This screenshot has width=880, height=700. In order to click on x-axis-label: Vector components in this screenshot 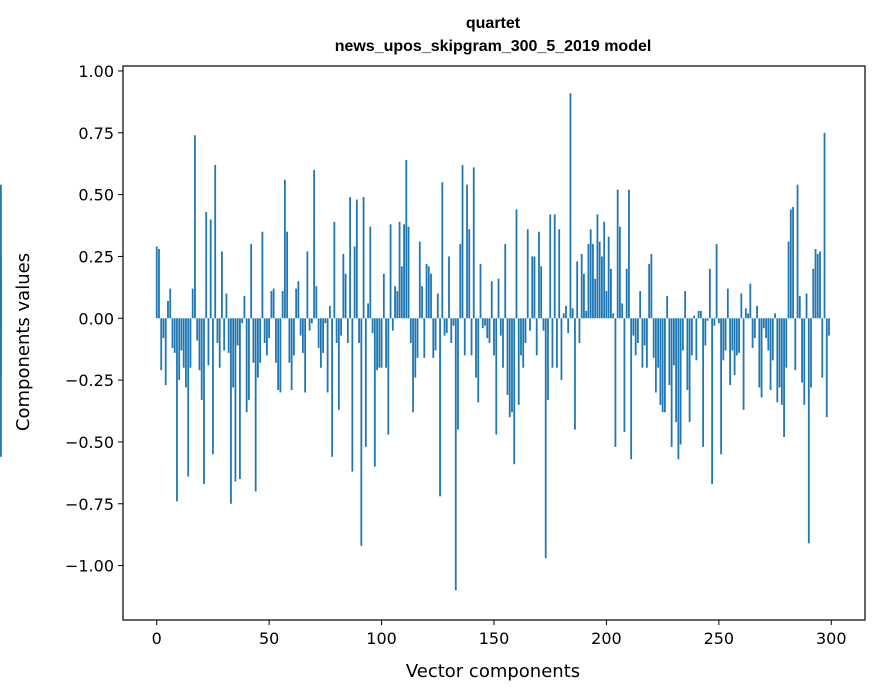, I will do `click(493, 671)`.